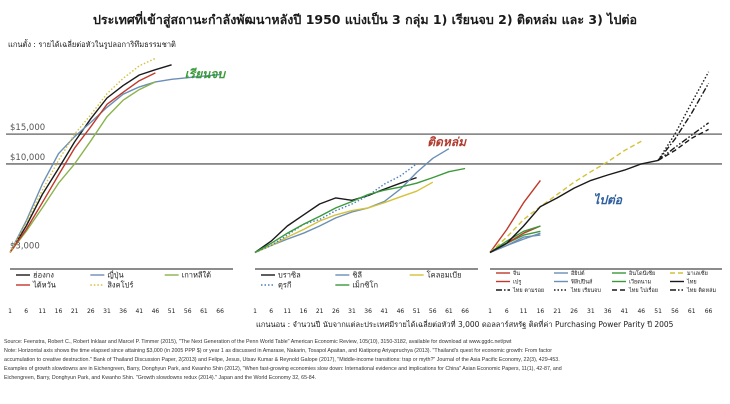 The height and width of the screenshot is (404, 730). Describe the element at coordinates (25, 246) in the screenshot. I see `y-tick-label: $3,000` at that location.